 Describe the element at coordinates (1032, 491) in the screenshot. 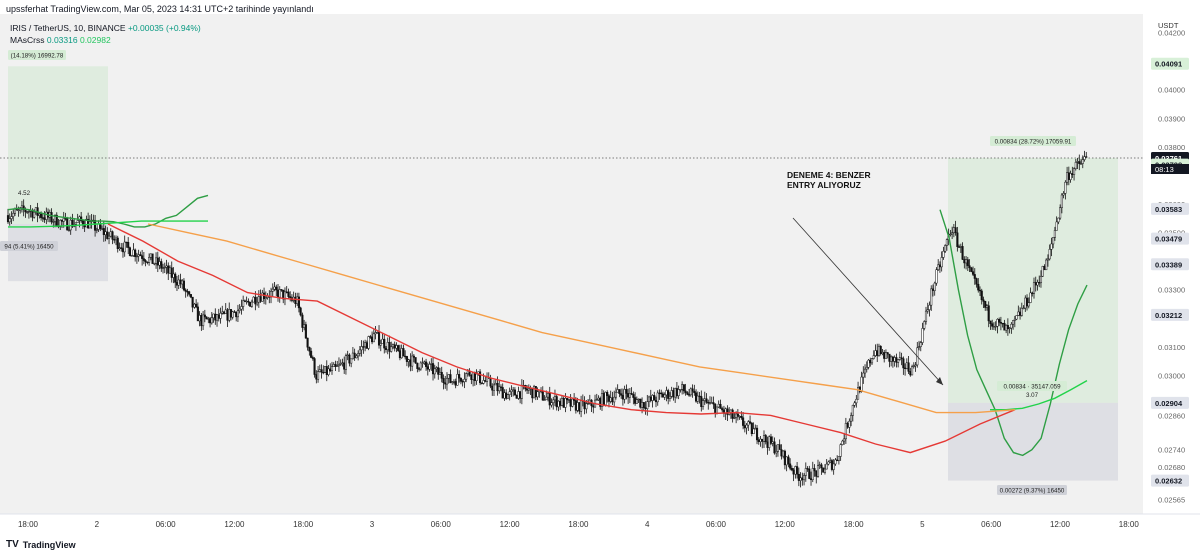

I see `position-2-stop-label: 0.00272 (9.37%) 16450` at that location.